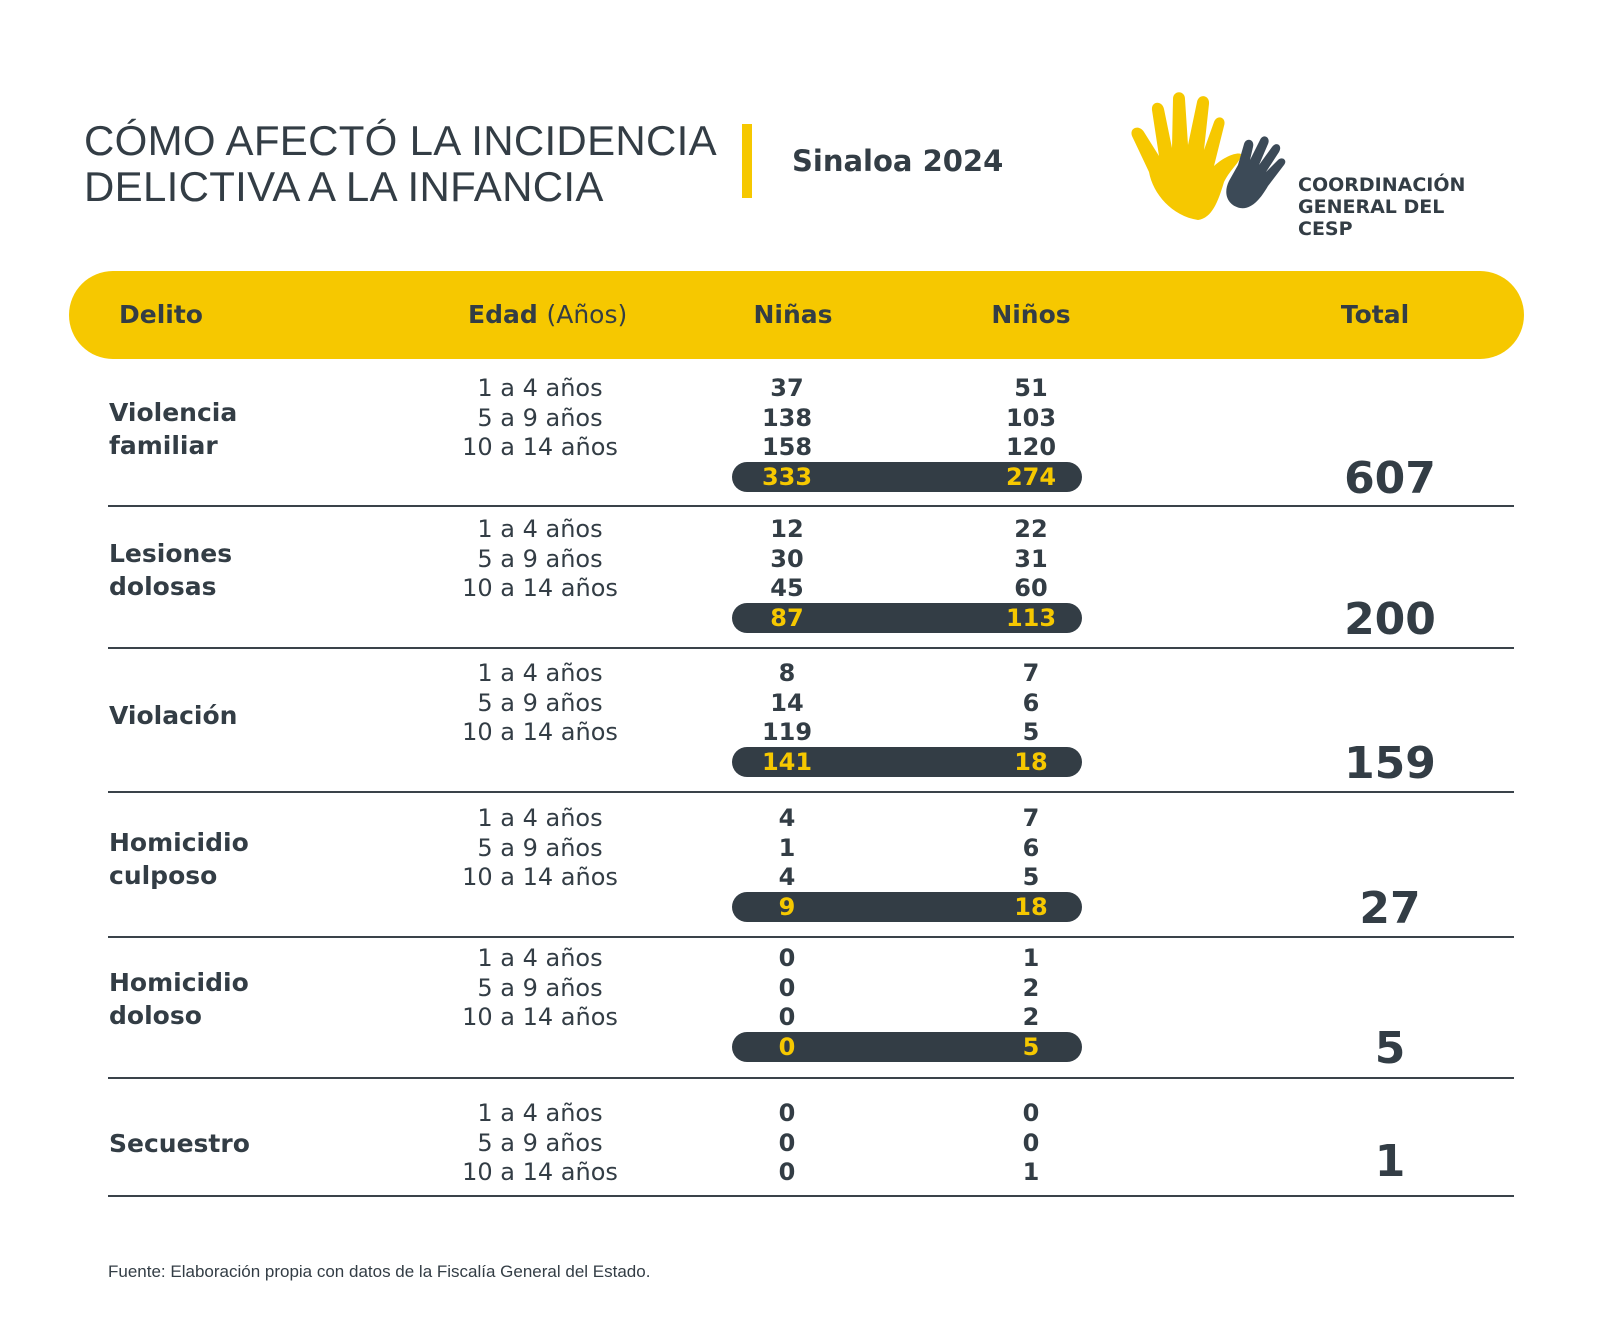 Image resolution: width=1600 pixels, height=1342 pixels. Describe the element at coordinates (179, 1143) in the screenshot. I see `crime-label-line-1: Secuestro` at that location.